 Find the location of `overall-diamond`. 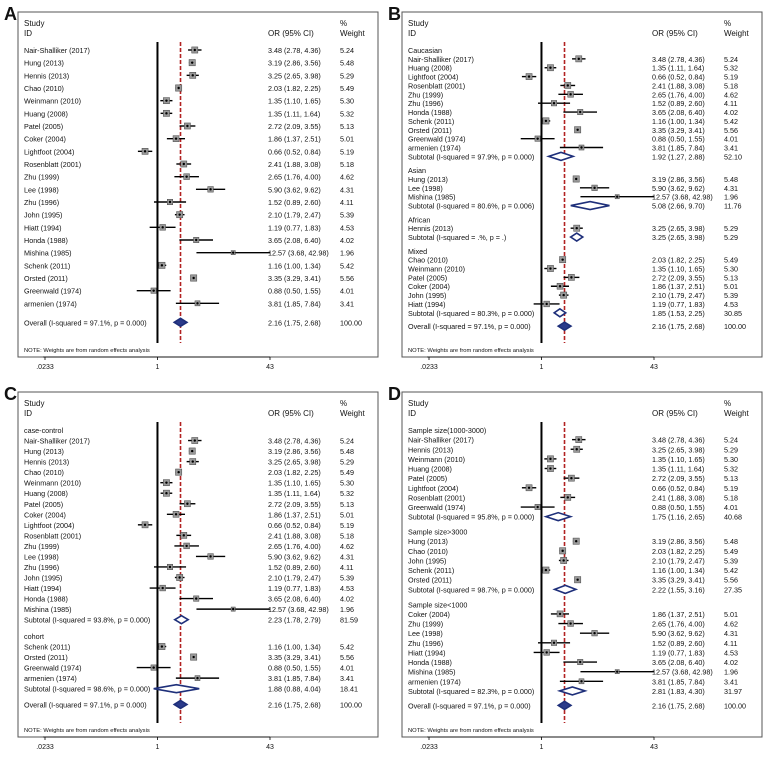

overall-diamond is located at coordinates (564, 705).